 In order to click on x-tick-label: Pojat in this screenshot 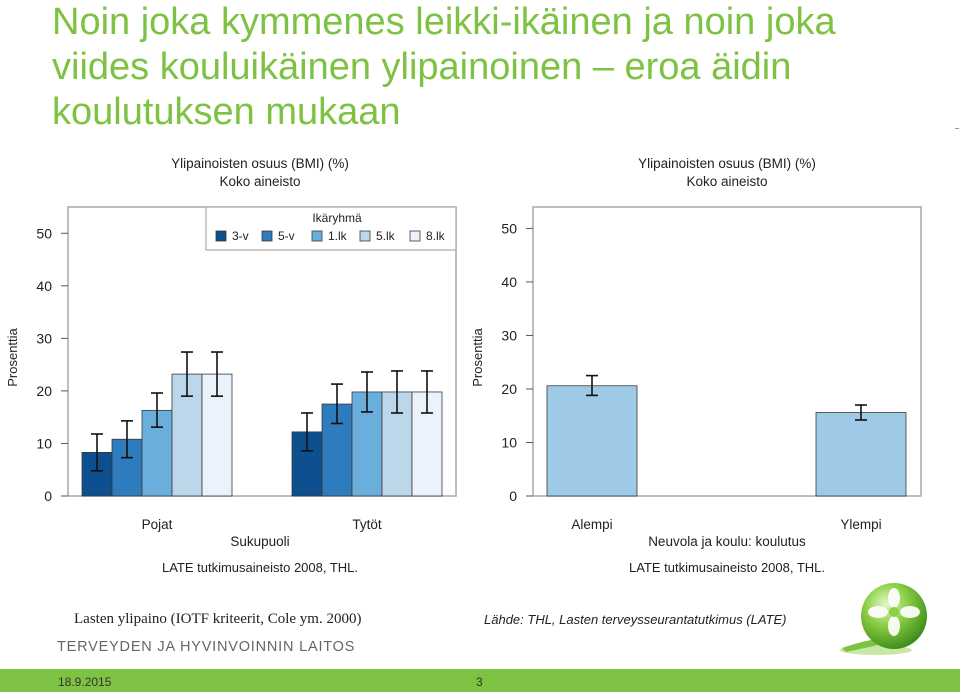, I will do `click(157, 524)`.